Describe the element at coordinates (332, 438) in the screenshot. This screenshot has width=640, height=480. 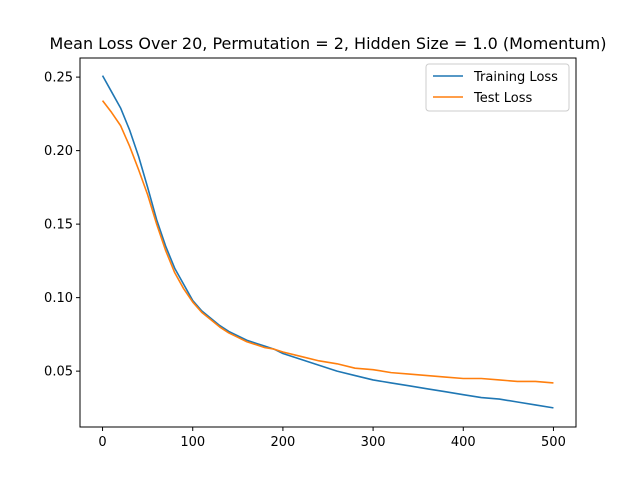
I see `x-axis-ticks: 0 100 200 300 400 500` at that location.